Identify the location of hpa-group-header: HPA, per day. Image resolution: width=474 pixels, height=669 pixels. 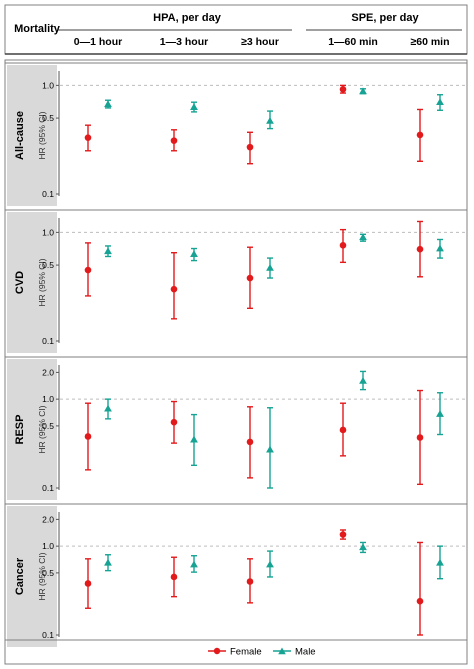
(187, 18).